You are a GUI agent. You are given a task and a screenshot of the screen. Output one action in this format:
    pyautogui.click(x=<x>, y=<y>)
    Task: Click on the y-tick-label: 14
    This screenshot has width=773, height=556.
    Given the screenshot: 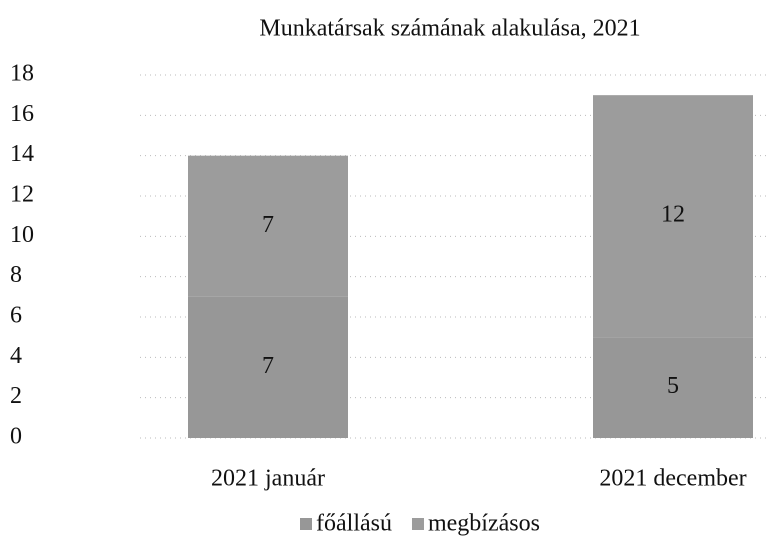 What is the action you would take?
    pyautogui.click(x=22, y=154)
    